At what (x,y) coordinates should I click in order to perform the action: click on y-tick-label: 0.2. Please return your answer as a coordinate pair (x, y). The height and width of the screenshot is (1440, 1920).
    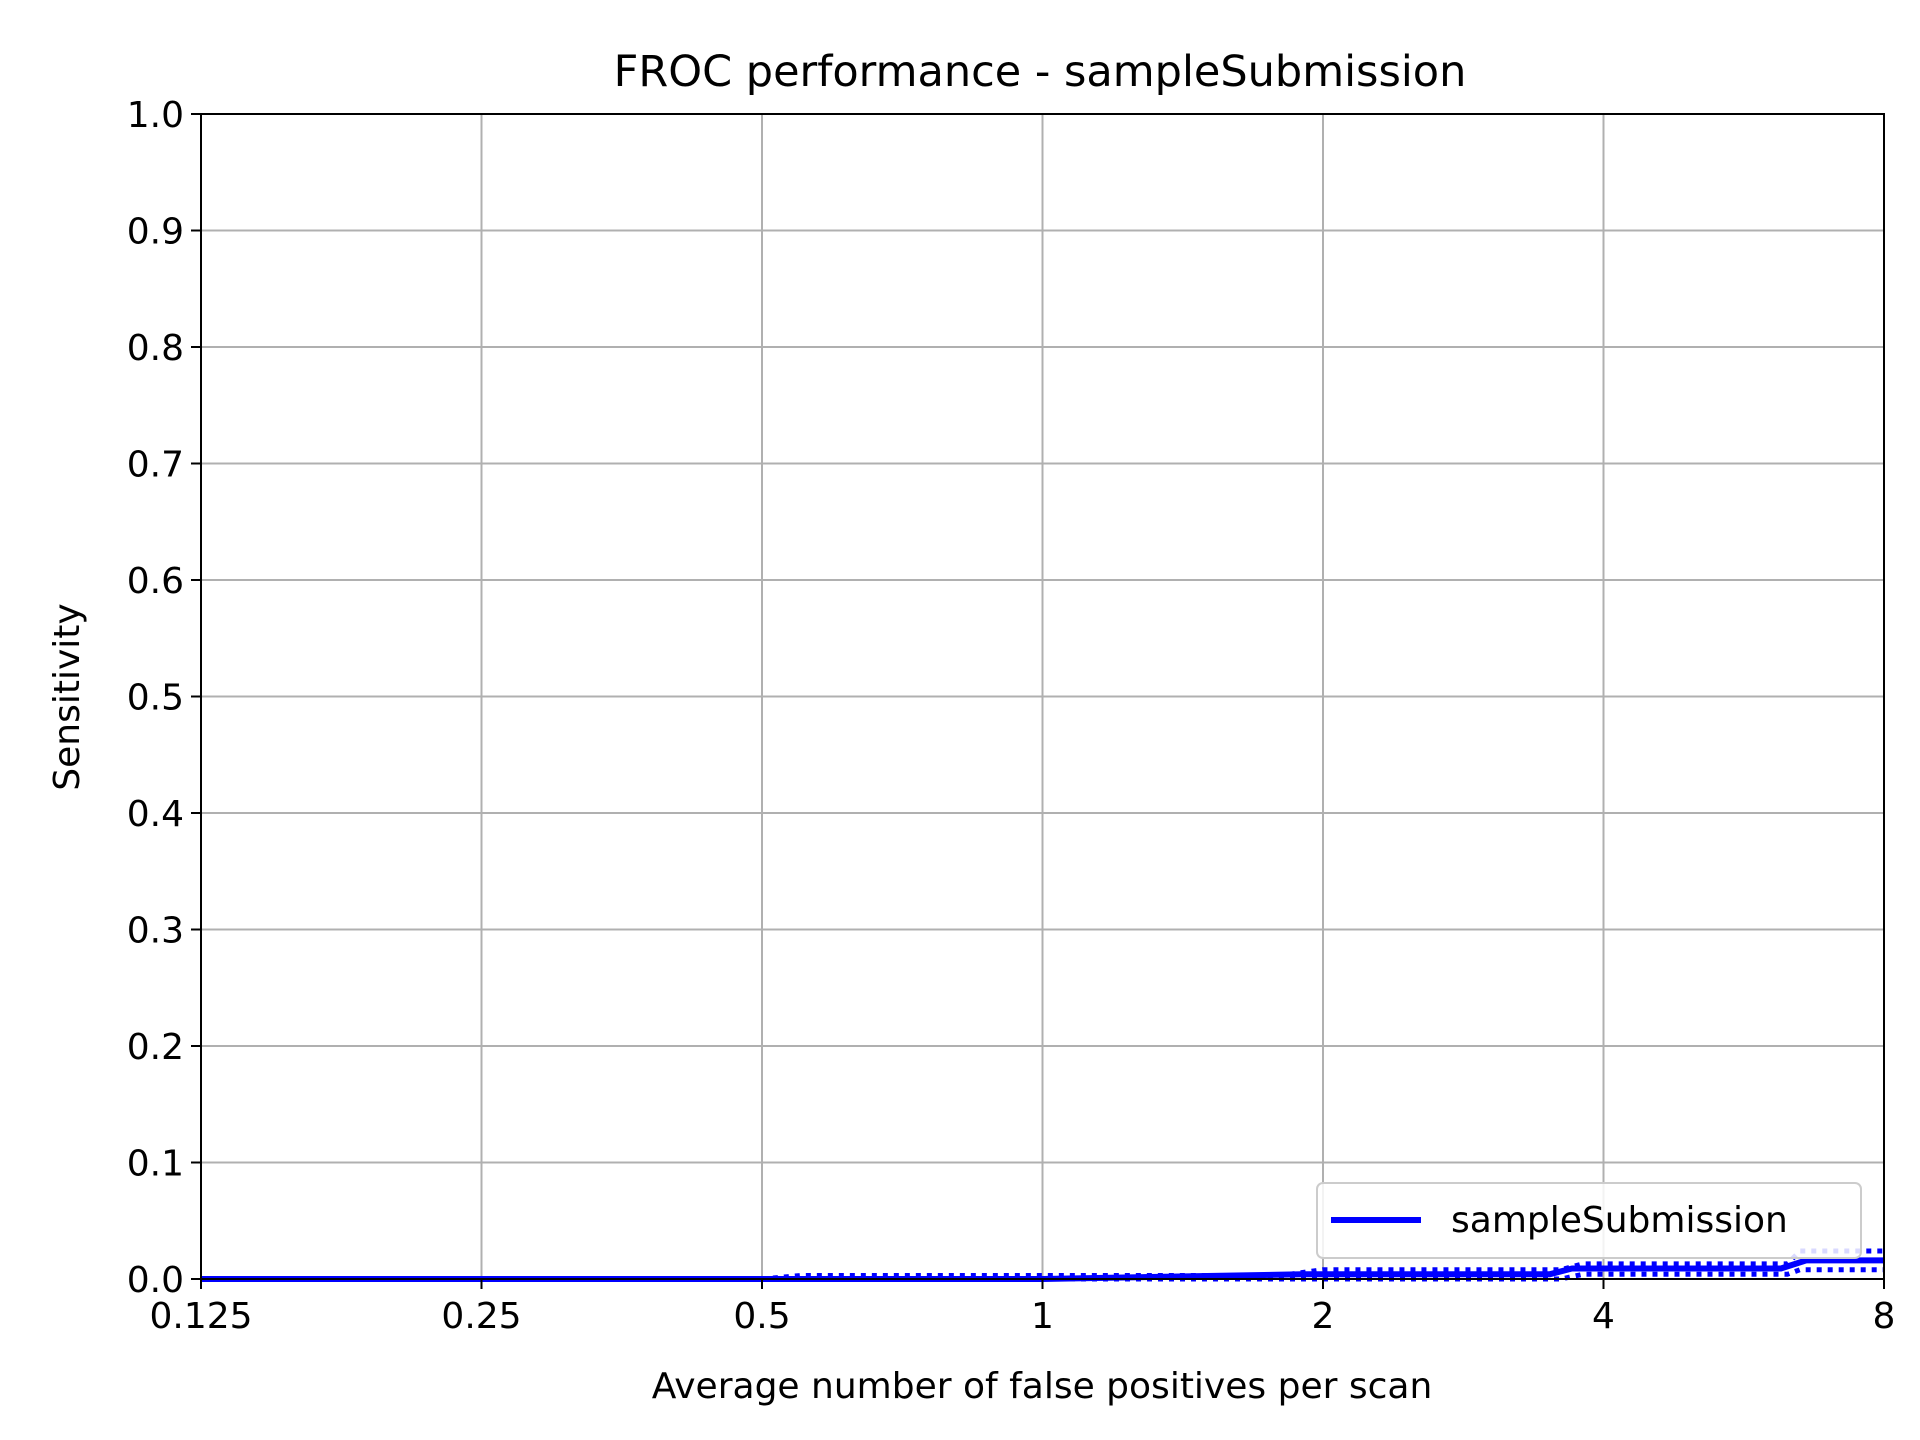
    Looking at the image, I should click on (155, 1047).